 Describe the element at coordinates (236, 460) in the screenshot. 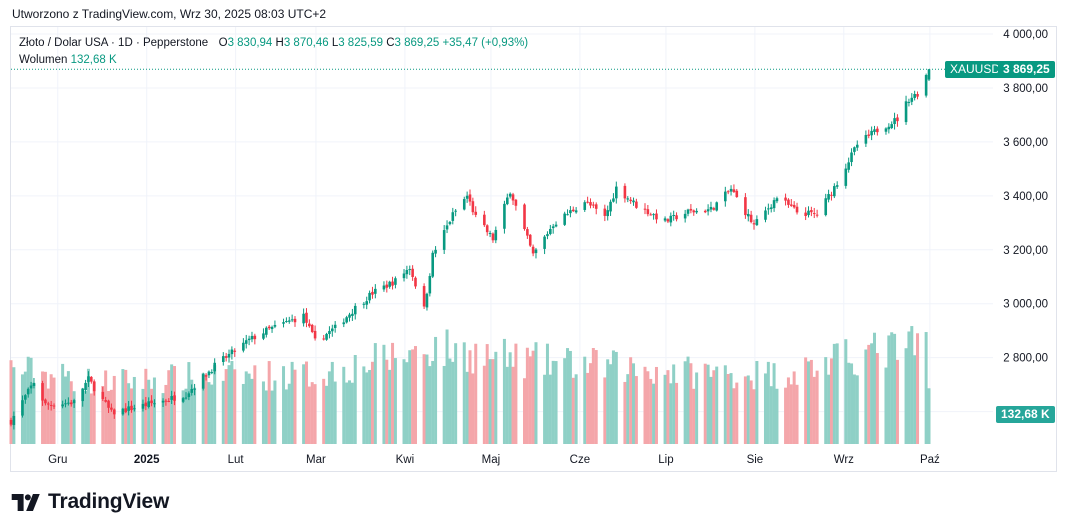

I see `x-tick-label: Lut` at that location.